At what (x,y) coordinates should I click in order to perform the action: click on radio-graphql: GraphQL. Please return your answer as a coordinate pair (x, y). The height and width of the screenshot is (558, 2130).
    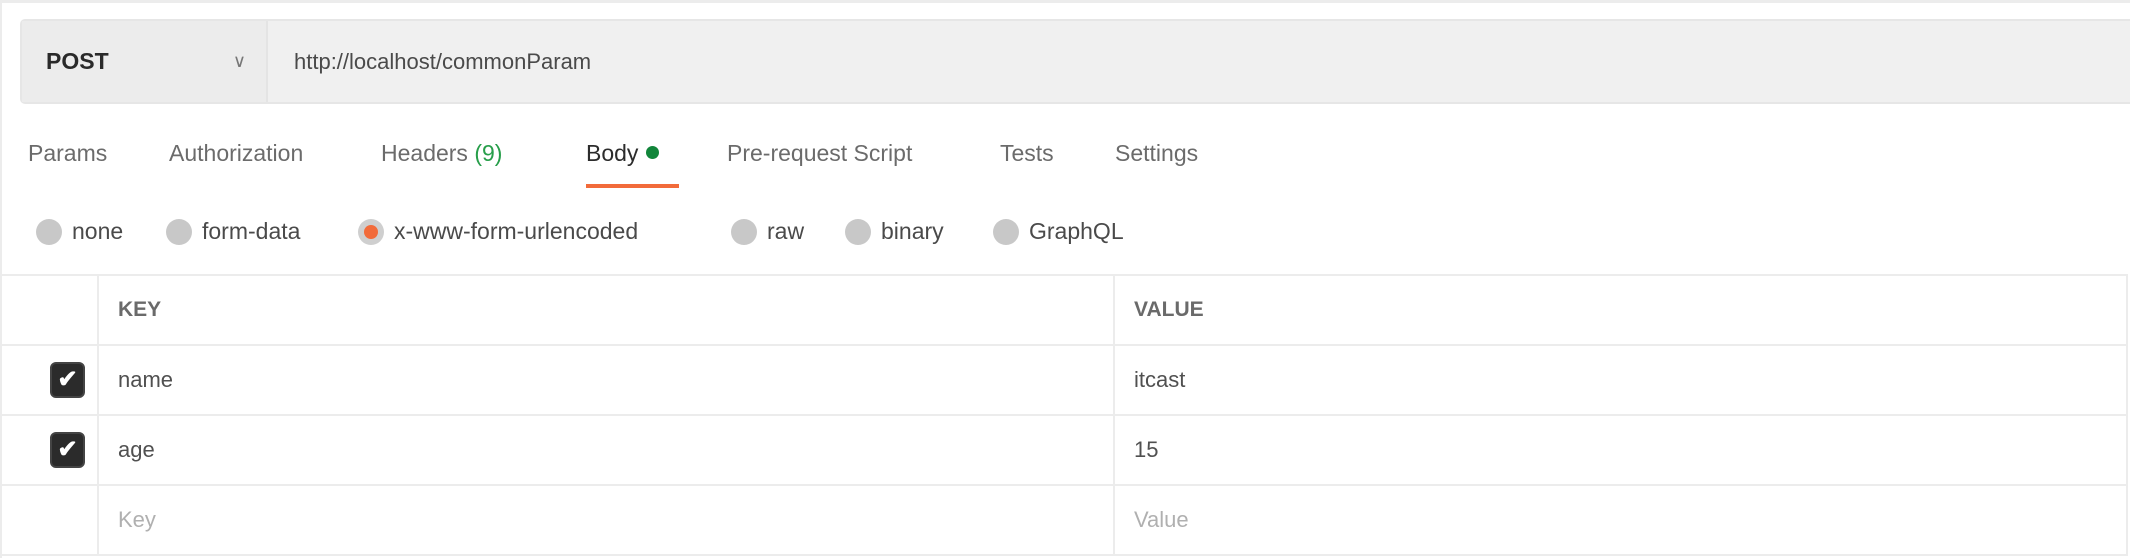
    Looking at the image, I should click on (1058, 231).